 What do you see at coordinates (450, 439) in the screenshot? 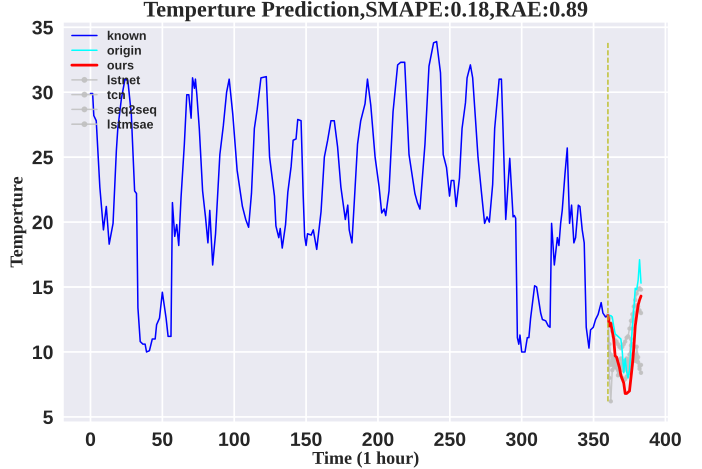
I see `x-tick-label: 250` at bounding box center [450, 439].